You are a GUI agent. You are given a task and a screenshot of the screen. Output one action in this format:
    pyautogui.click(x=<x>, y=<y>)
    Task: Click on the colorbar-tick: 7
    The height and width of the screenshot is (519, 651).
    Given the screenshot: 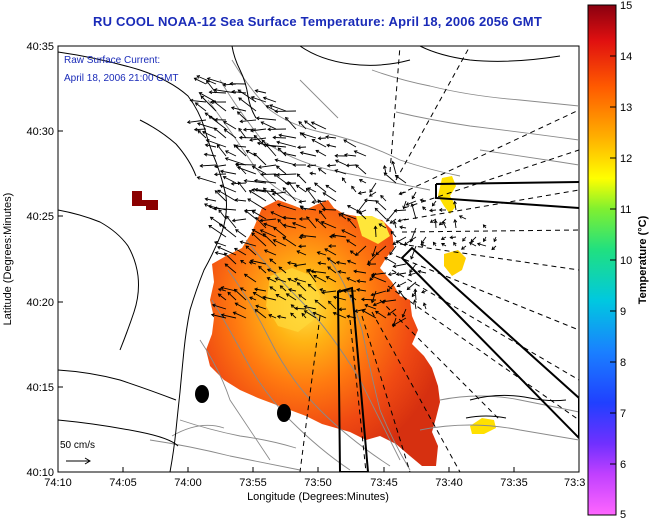 What is the action you would take?
    pyautogui.click(x=623, y=414)
    